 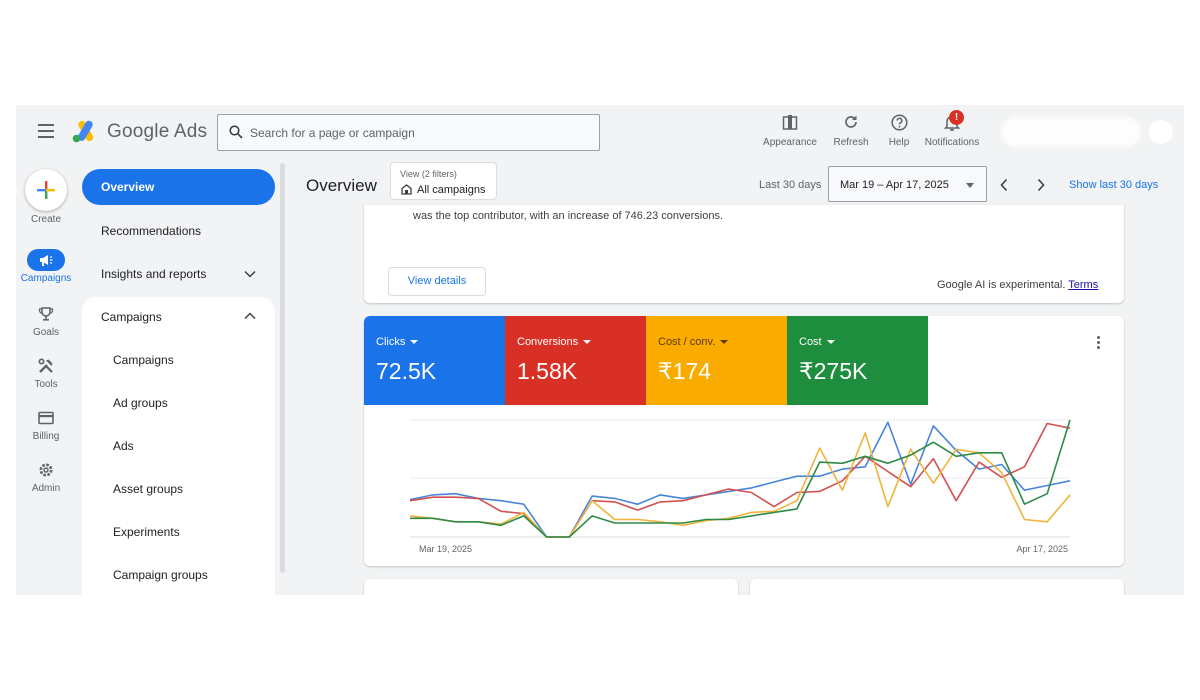 I want to click on nav-sub-asset-groups: Asset groups, so click(x=148, y=489).